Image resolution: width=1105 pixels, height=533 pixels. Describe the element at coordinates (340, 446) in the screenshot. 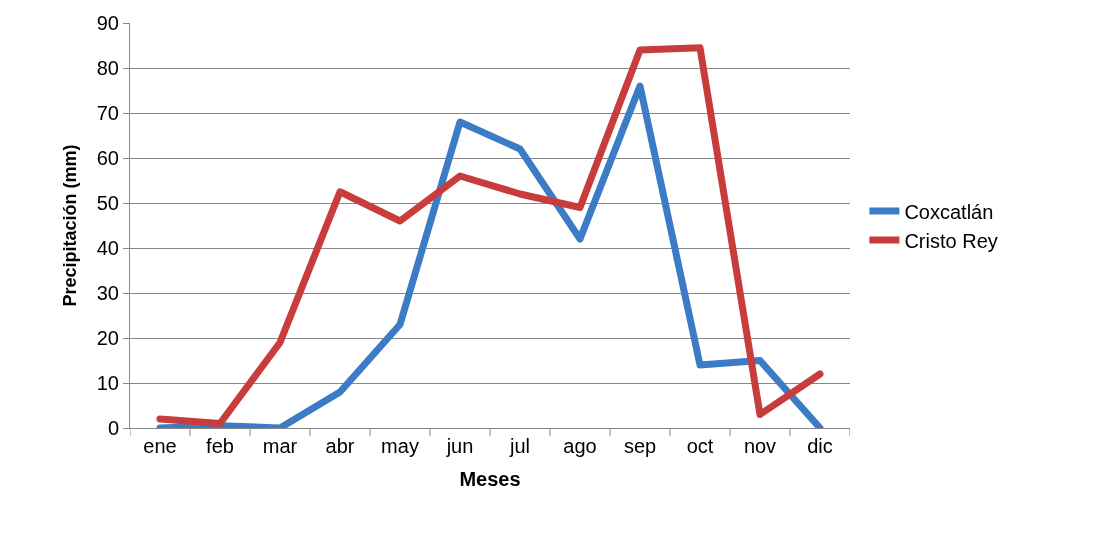

I see `x-tick-label: abr` at that location.